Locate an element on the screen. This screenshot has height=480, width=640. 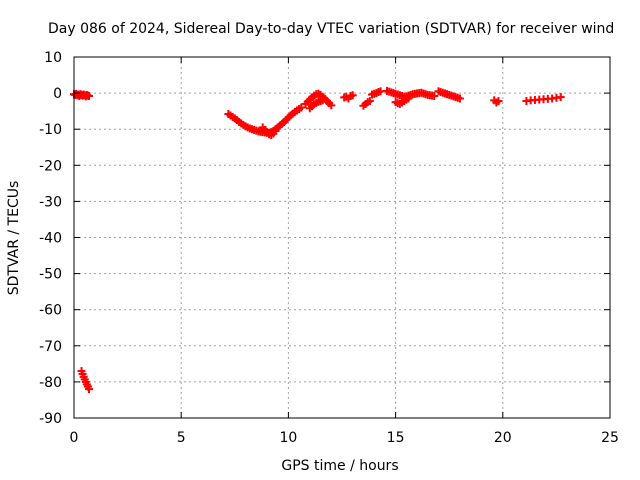
y-tick-label: -20 is located at coordinates (50, 166).